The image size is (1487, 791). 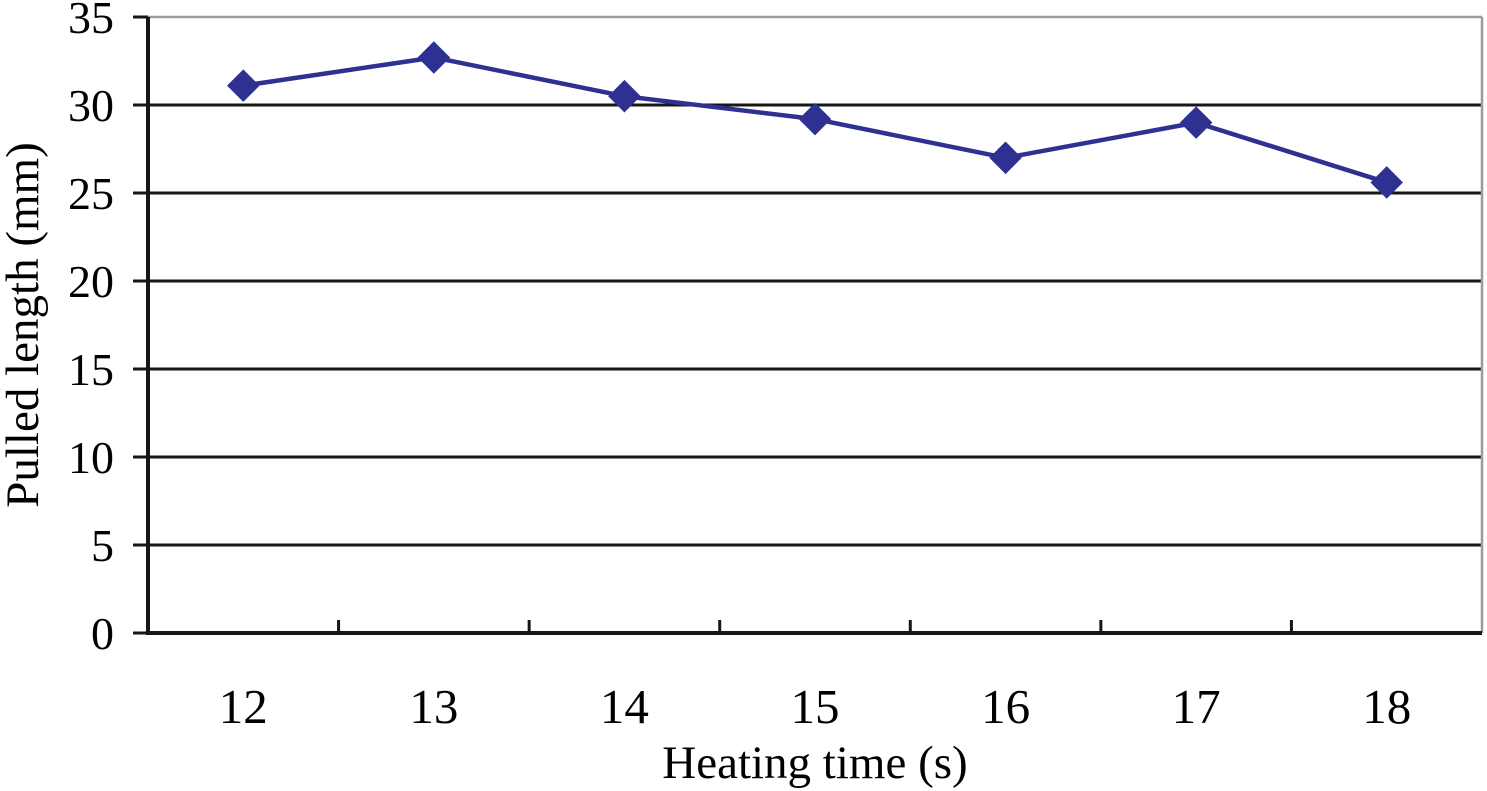 I want to click on y-axis-title: Pulled length (mm), so click(x=24, y=325).